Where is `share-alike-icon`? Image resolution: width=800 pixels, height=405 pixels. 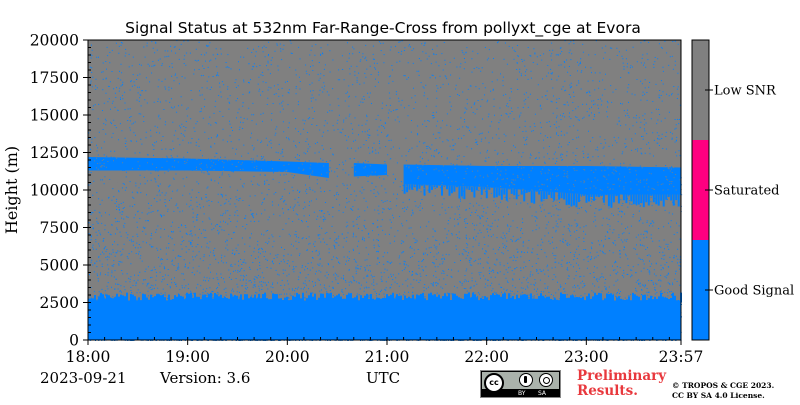
share-alike-icon is located at coordinates (546, 380).